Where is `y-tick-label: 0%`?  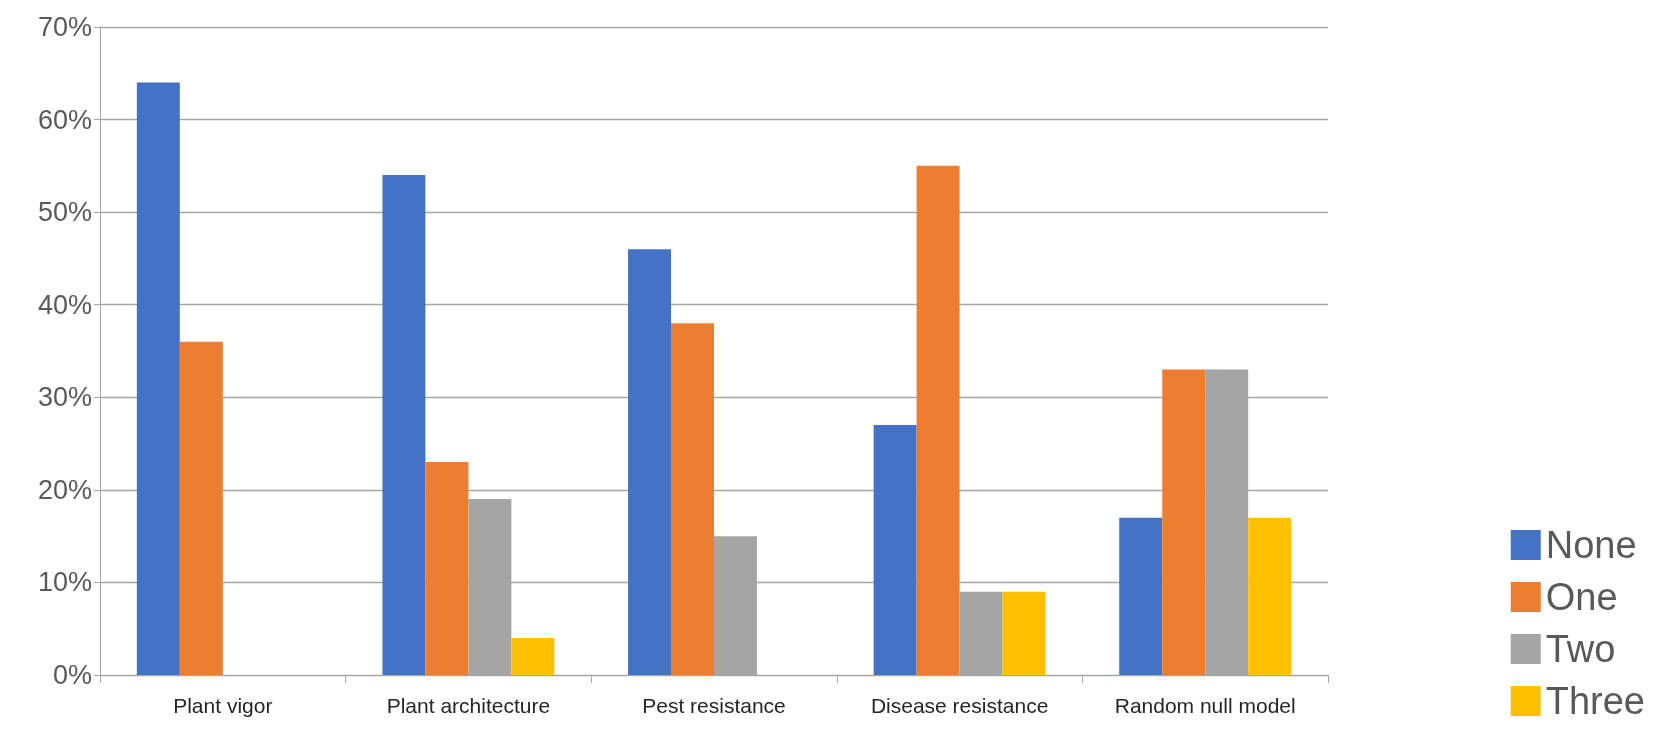 y-tick-label: 0% is located at coordinates (72, 675).